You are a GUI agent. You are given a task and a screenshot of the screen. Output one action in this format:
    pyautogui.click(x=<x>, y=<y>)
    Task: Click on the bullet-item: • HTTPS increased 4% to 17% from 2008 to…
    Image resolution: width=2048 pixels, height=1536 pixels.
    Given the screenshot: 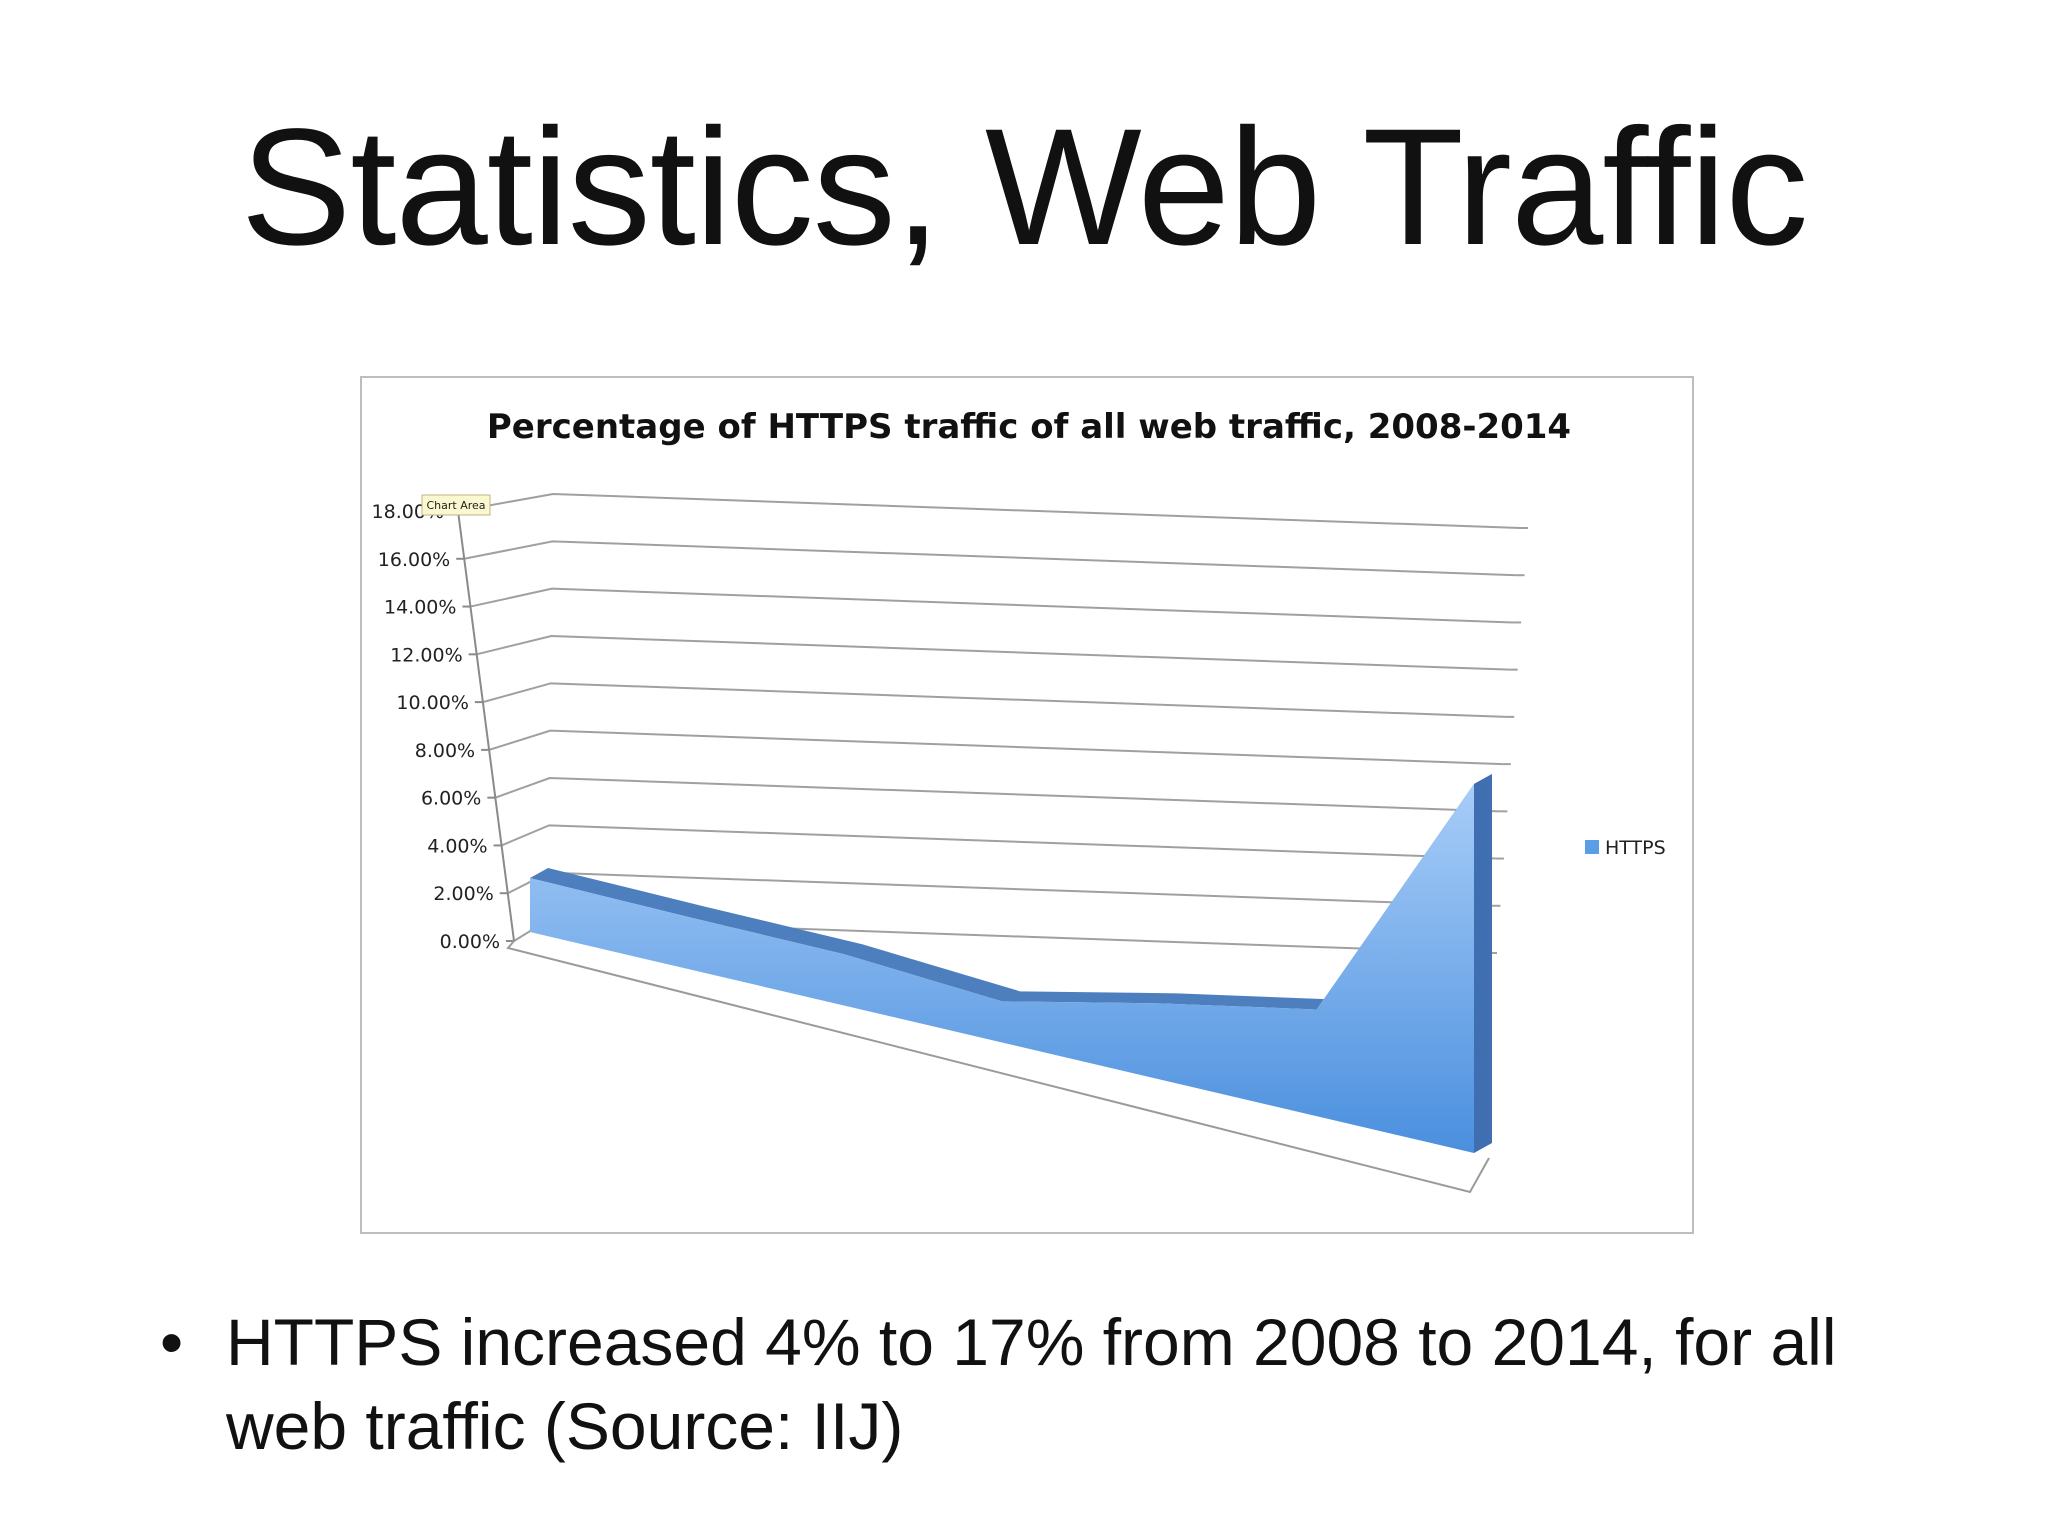 What is the action you would take?
    pyautogui.click(x=1040, y=1384)
    